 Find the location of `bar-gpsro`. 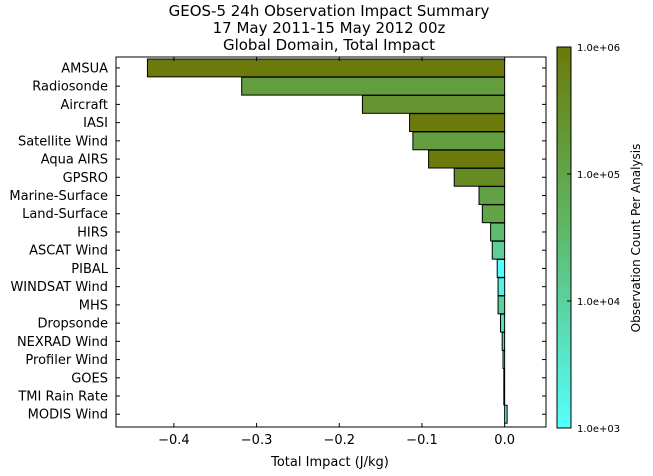

bar-gpsro is located at coordinates (479, 177).